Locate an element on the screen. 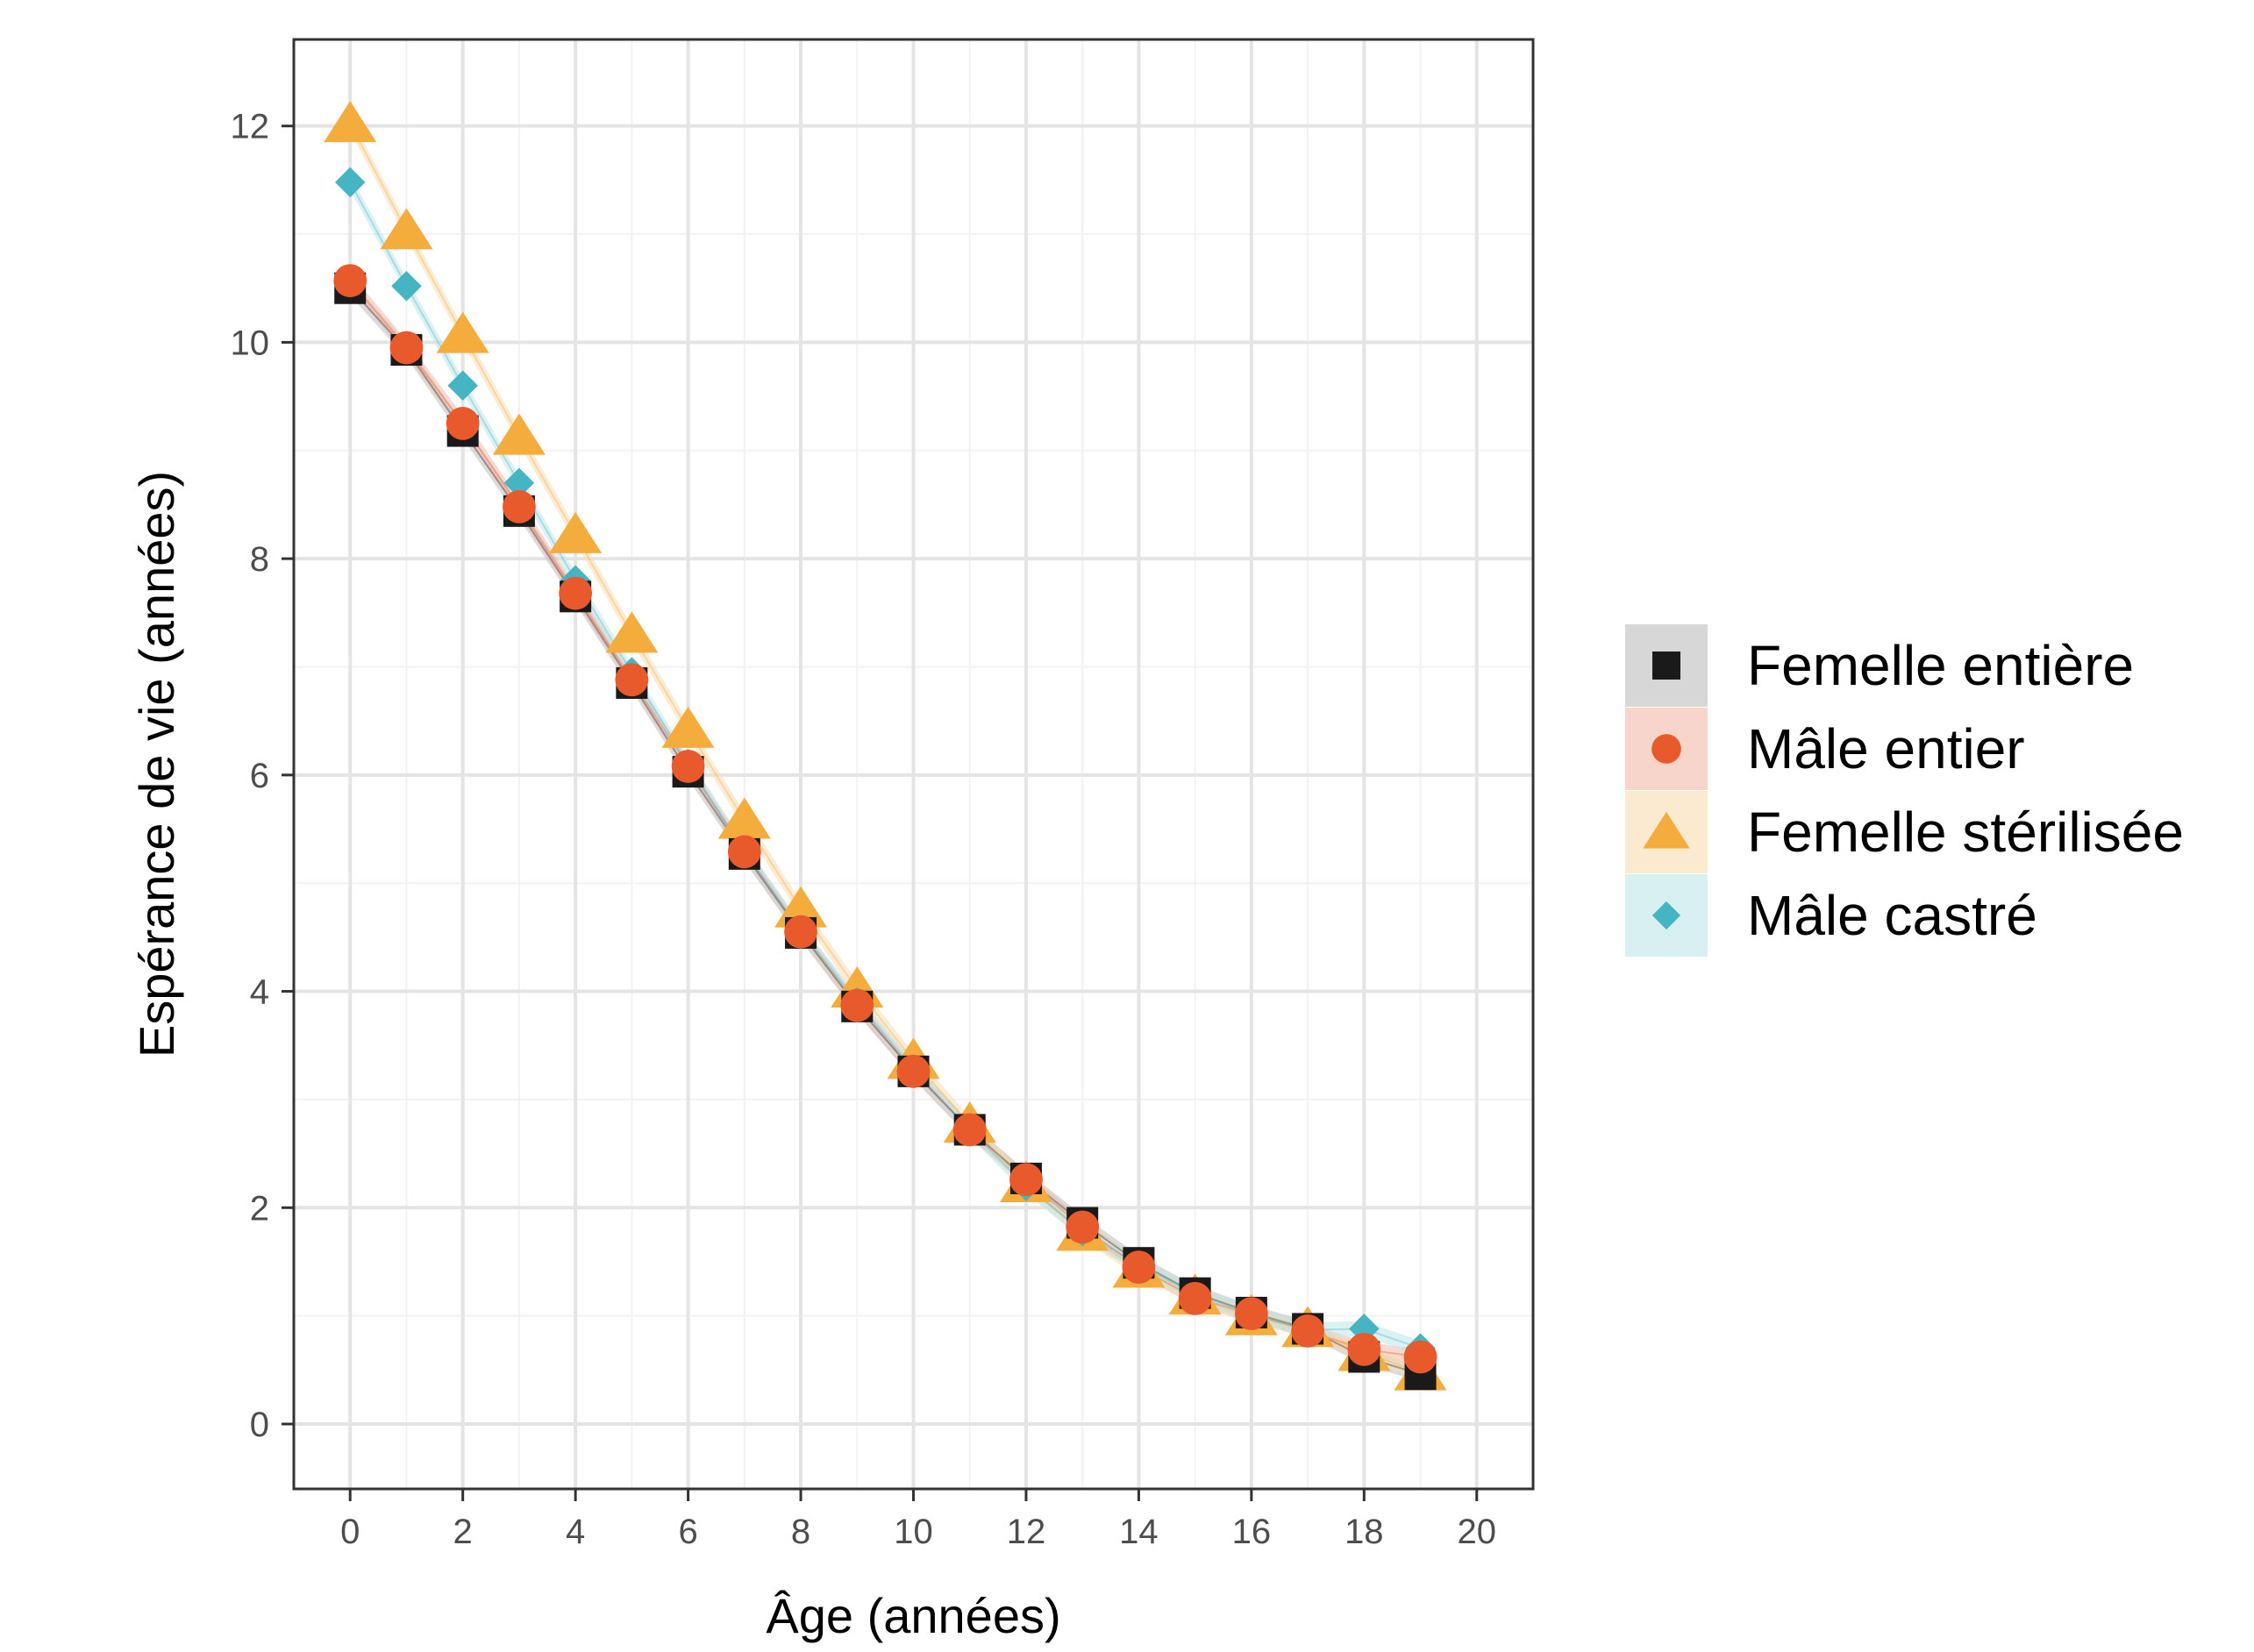 The height and width of the screenshot is (1652, 2254). x-tick-label: 0 is located at coordinates (350, 1532).